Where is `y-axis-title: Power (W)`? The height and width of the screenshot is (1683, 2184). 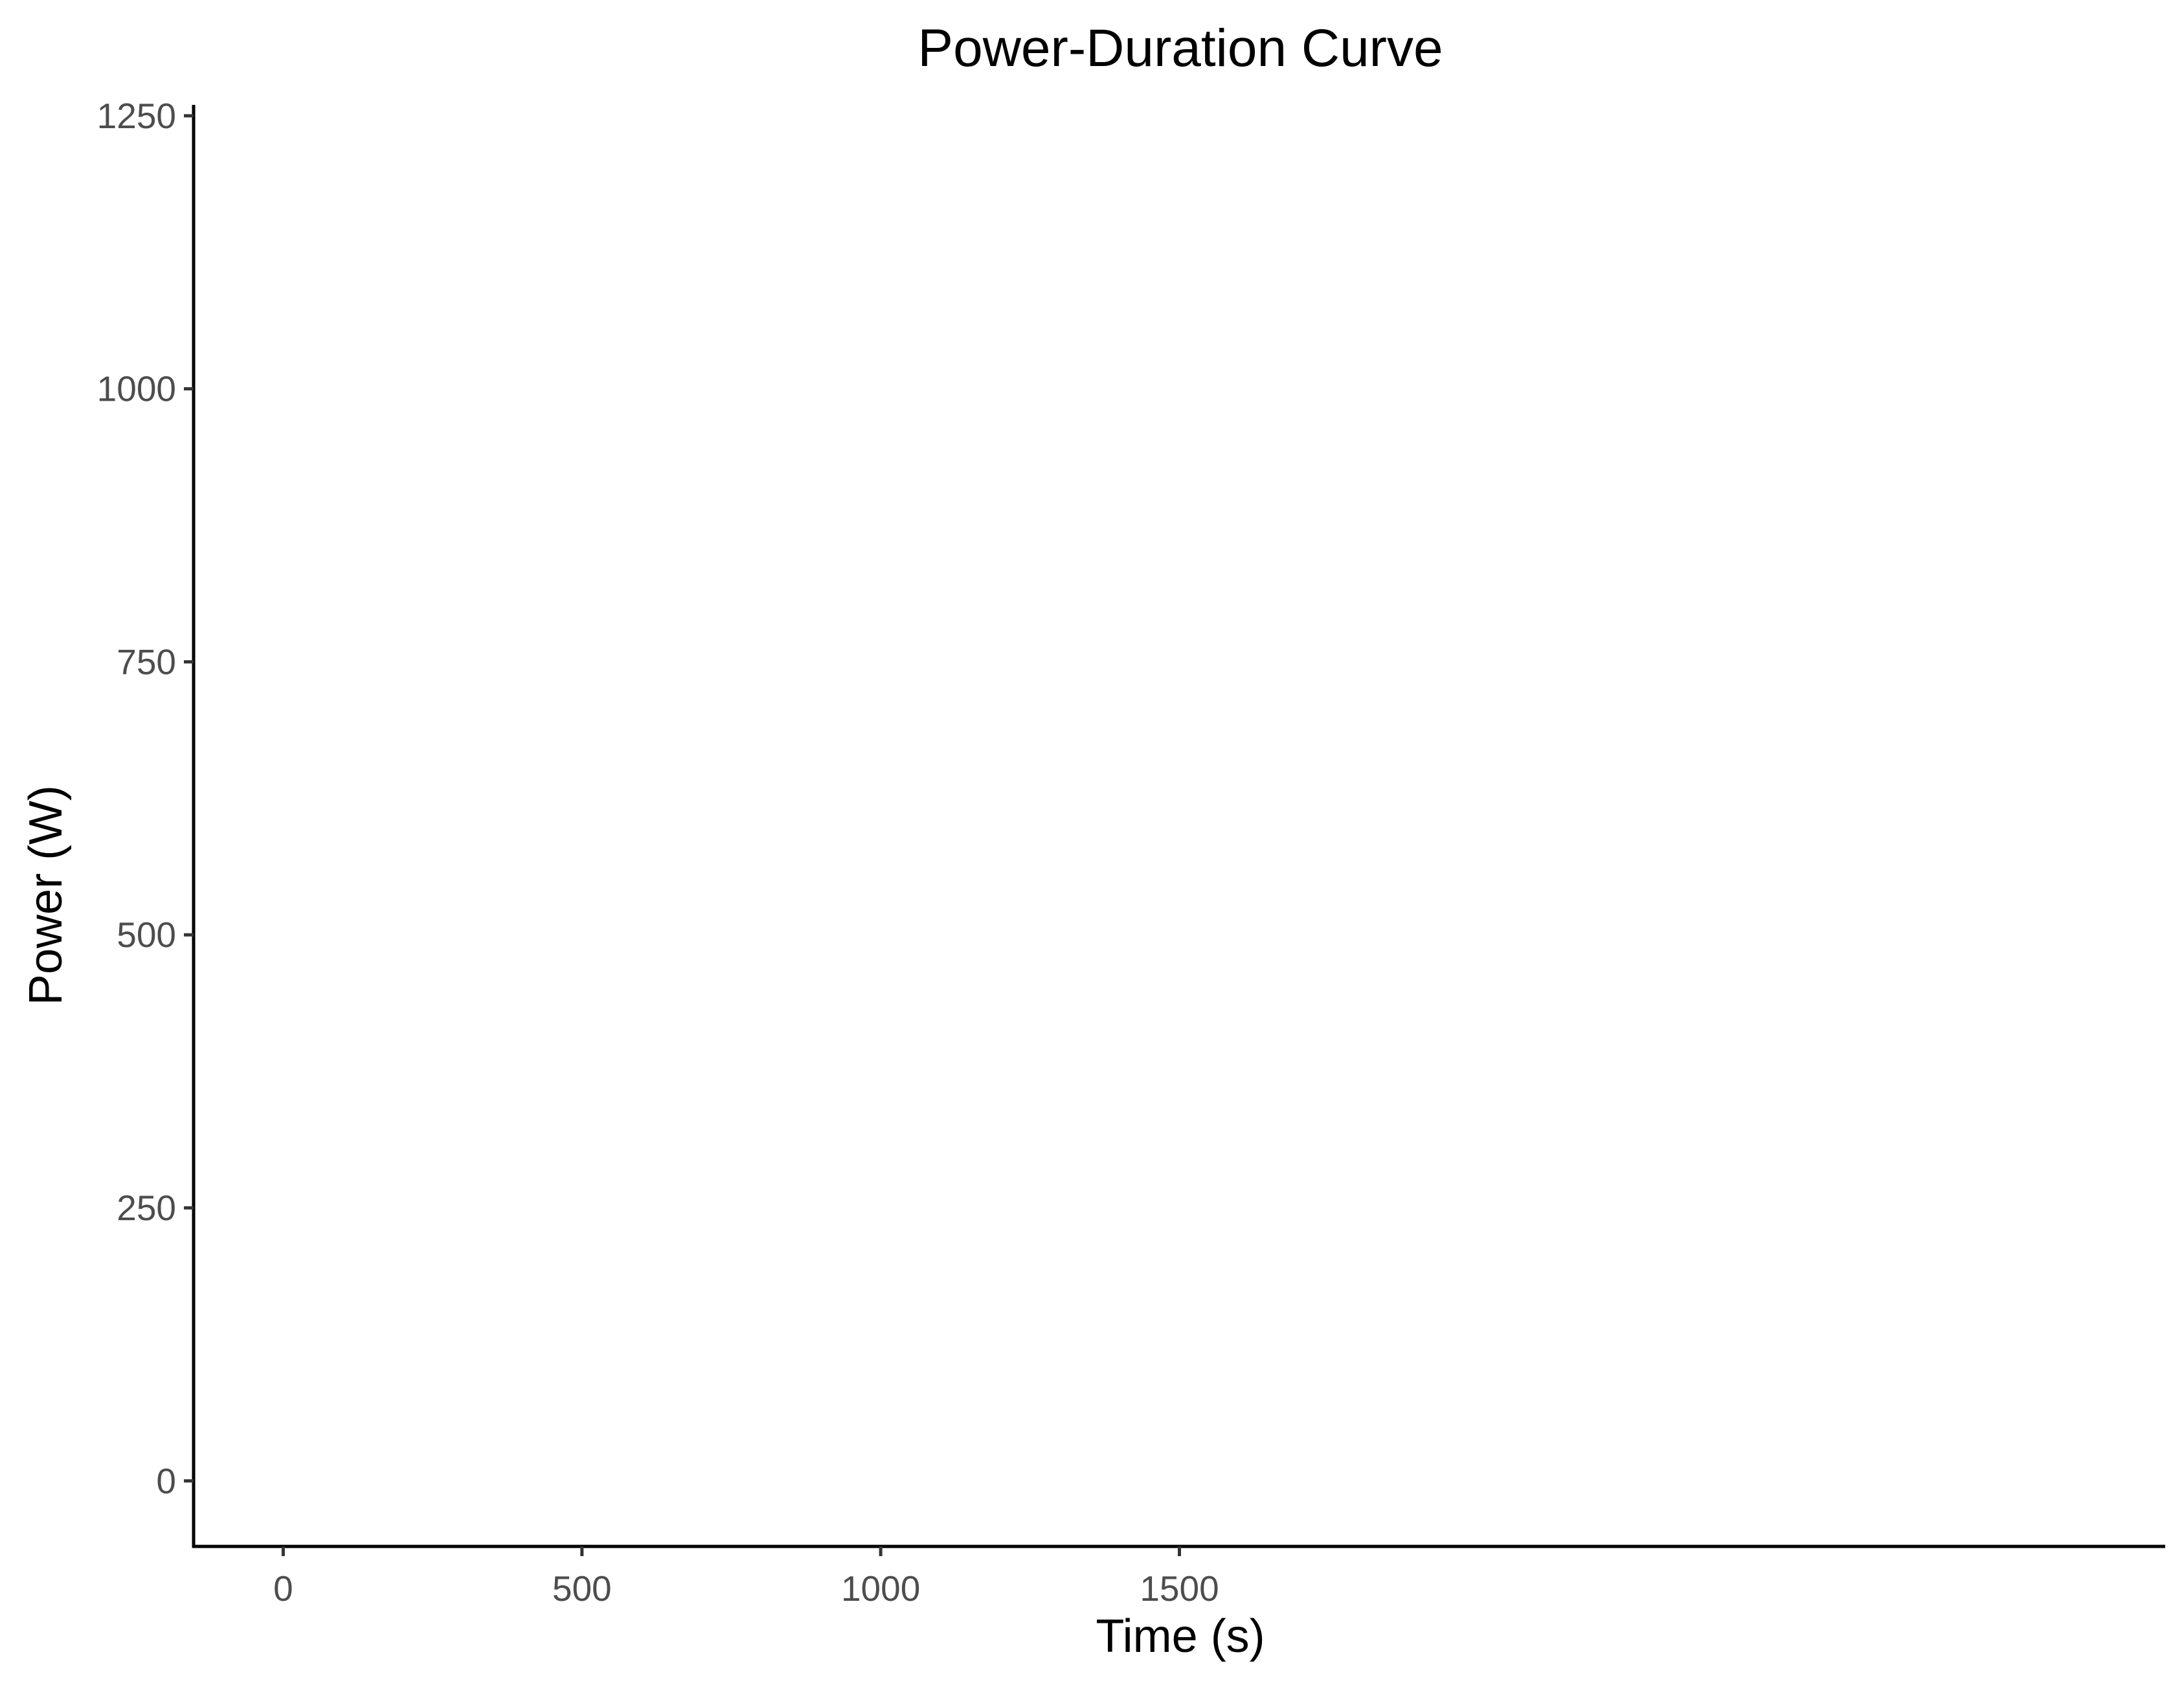
y-axis-title: Power (W) is located at coordinates (46, 895).